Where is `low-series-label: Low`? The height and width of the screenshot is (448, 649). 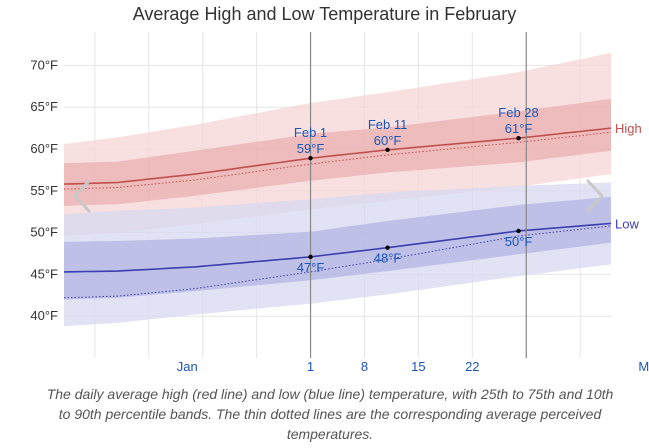 low-series-label: Low is located at coordinates (627, 223).